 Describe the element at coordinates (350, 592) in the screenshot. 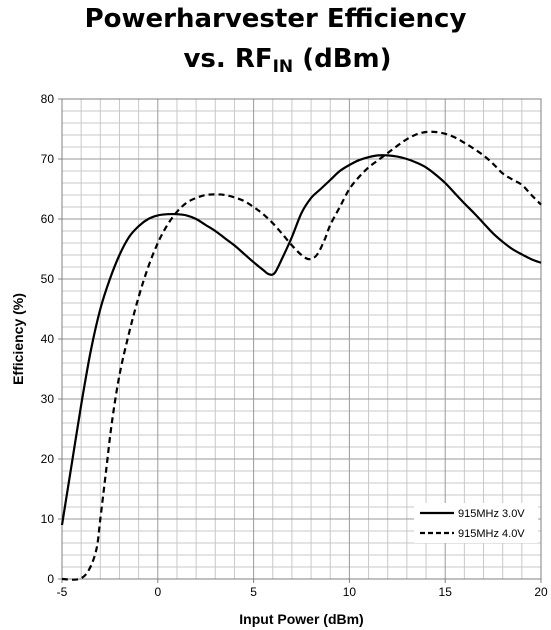

I see `x-tick-label: 10` at that location.